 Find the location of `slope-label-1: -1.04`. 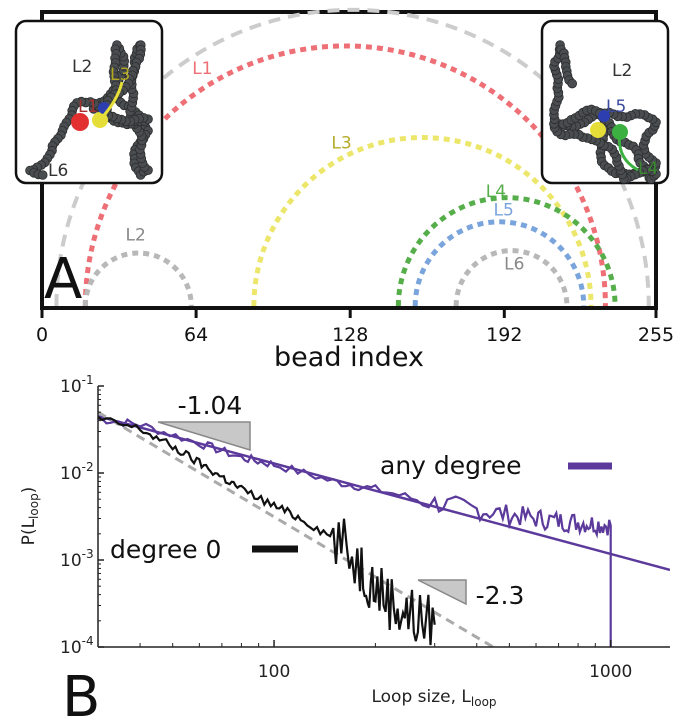

slope-label-1: -1.04 is located at coordinates (210, 405).